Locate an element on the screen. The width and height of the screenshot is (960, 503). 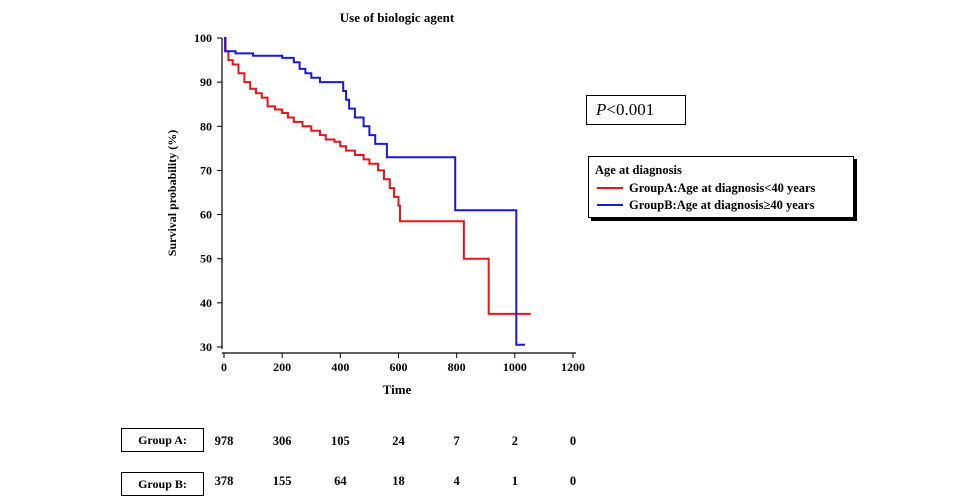
y-tick-label: 30 is located at coordinates (206, 347).